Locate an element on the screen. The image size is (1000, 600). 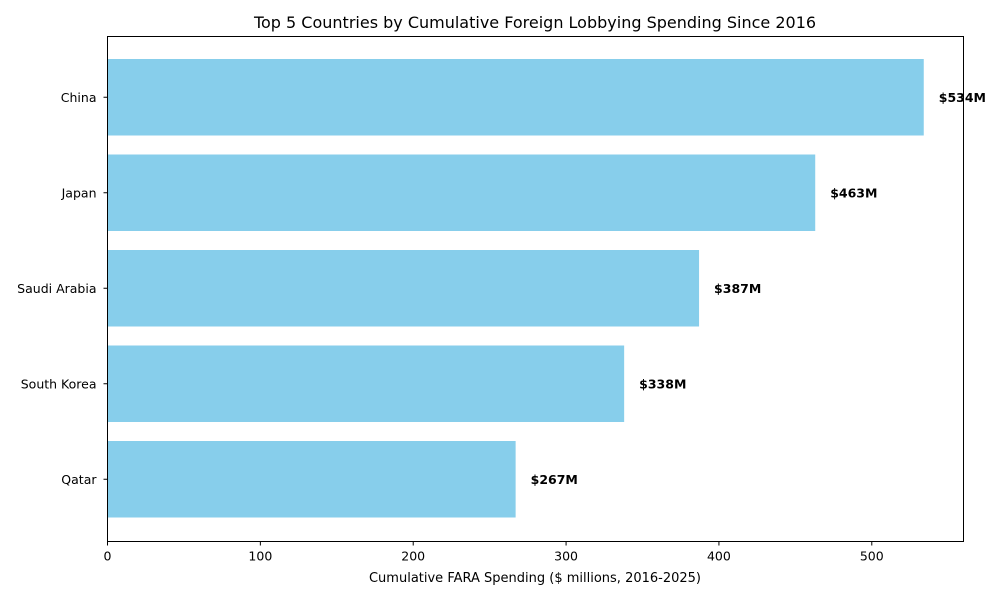
y-axis: China Japan Saudi Arabia South Korea Qatar is located at coordinates (62, 288).